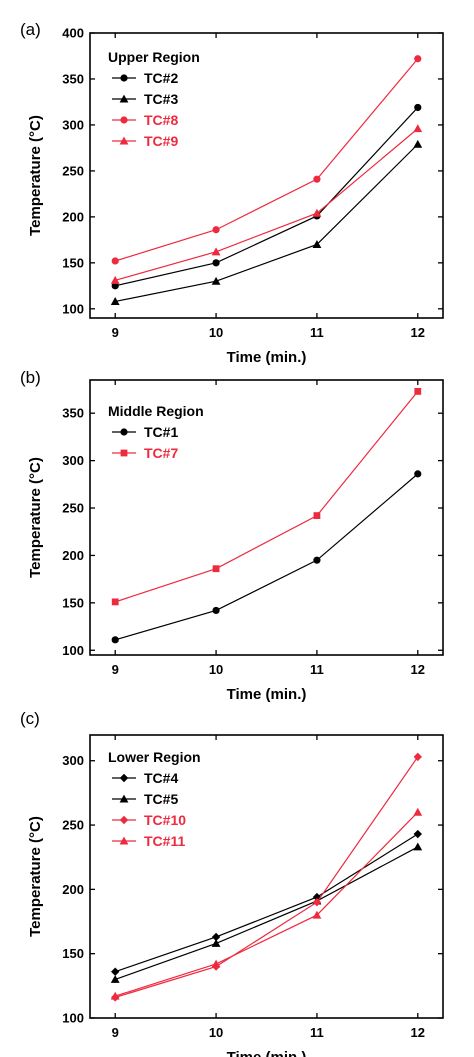 This screenshot has width=474, height=1057. I want to click on x-axis-label: Time (min.), so click(267, 694).